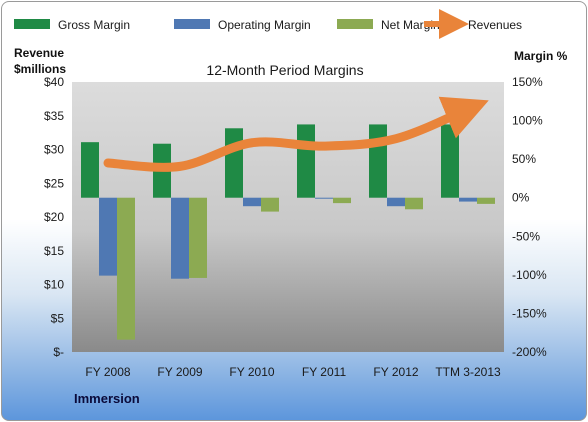 The width and height of the screenshot is (588, 422). What do you see at coordinates (529, 313) in the screenshot?
I see `right-tick-label: -150%` at bounding box center [529, 313].